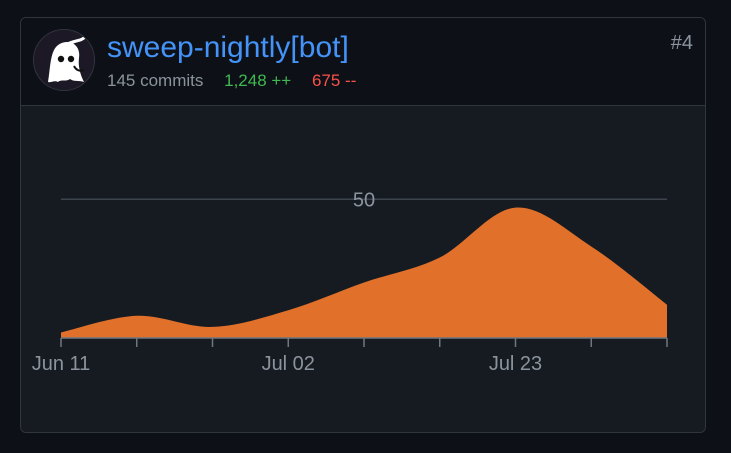  What do you see at coordinates (334, 80) in the screenshot?
I see `deletions-count: 675 --` at bounding box center [334, 80].